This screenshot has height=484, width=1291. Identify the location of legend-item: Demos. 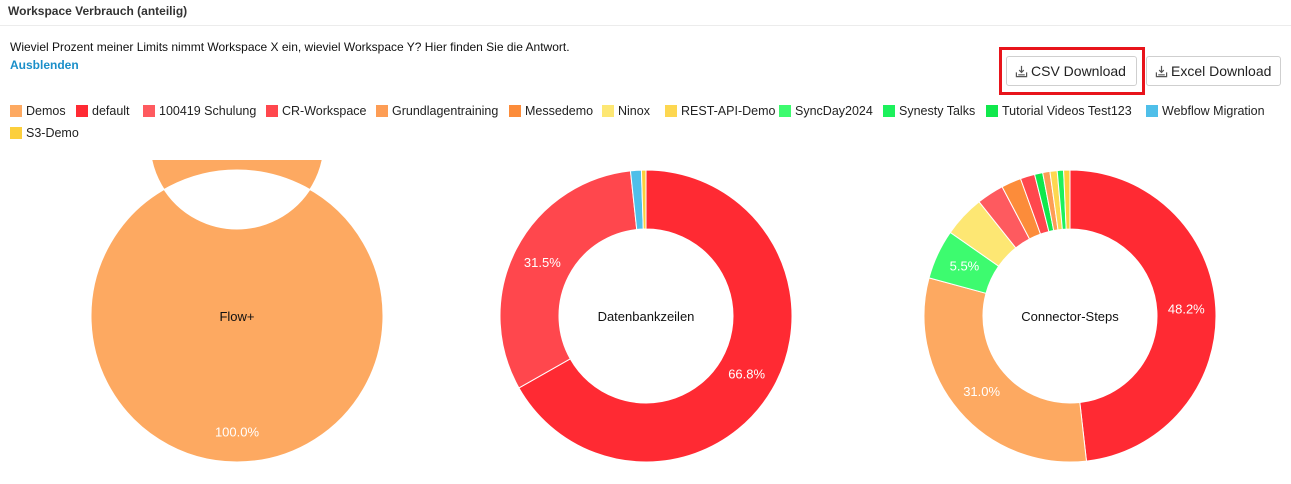
(38, 111).